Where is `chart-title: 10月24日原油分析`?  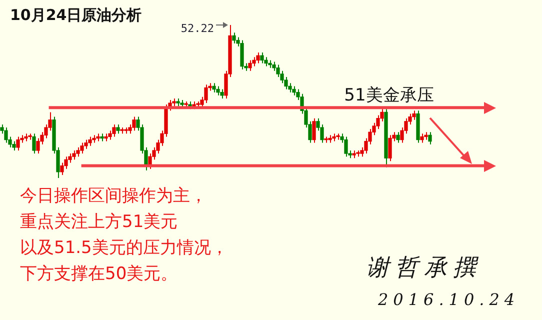 chart-title: 10月24日原油分析 is located at coordinates (76, 15).